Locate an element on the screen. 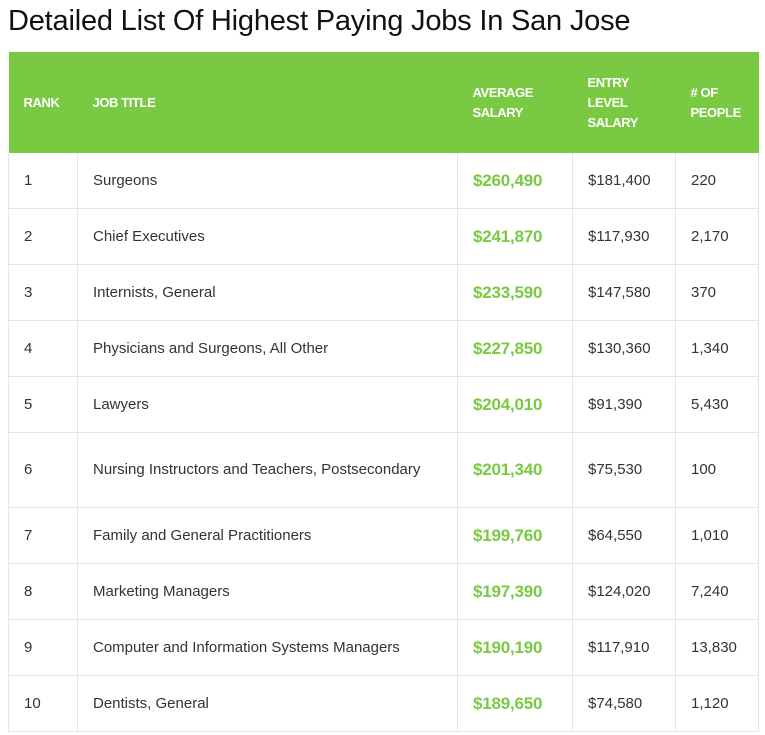  rank-cell: 6 is located at coordinates (43, 470).